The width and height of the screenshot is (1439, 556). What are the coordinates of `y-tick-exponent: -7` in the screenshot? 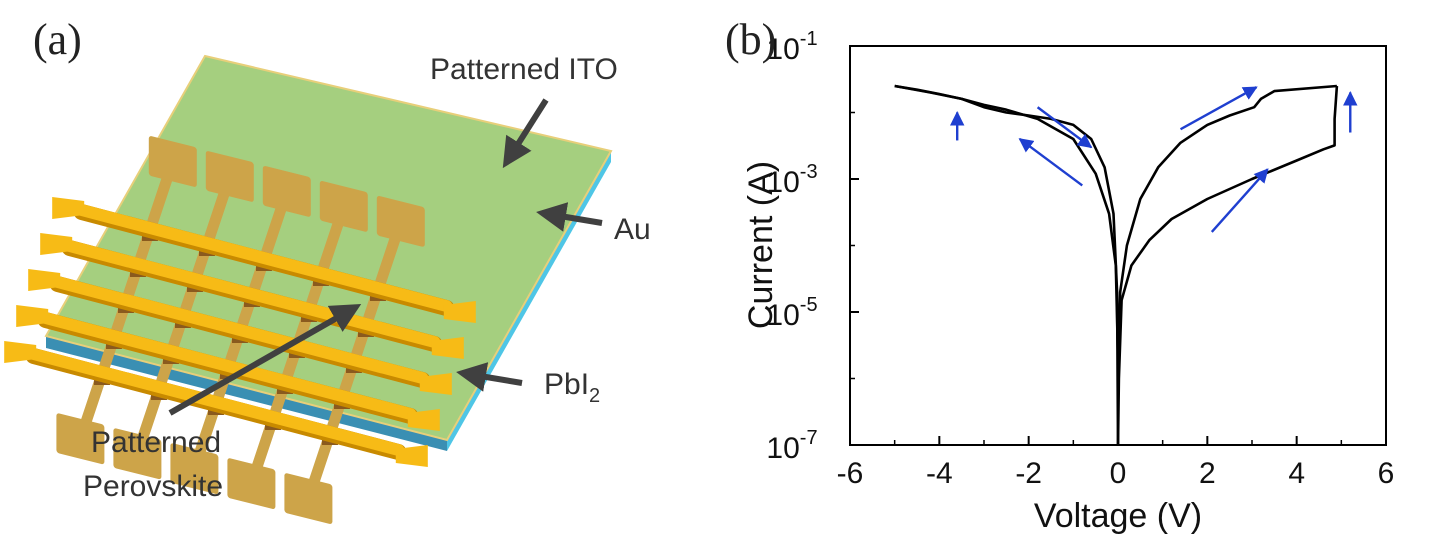 It's located at (809, 438).